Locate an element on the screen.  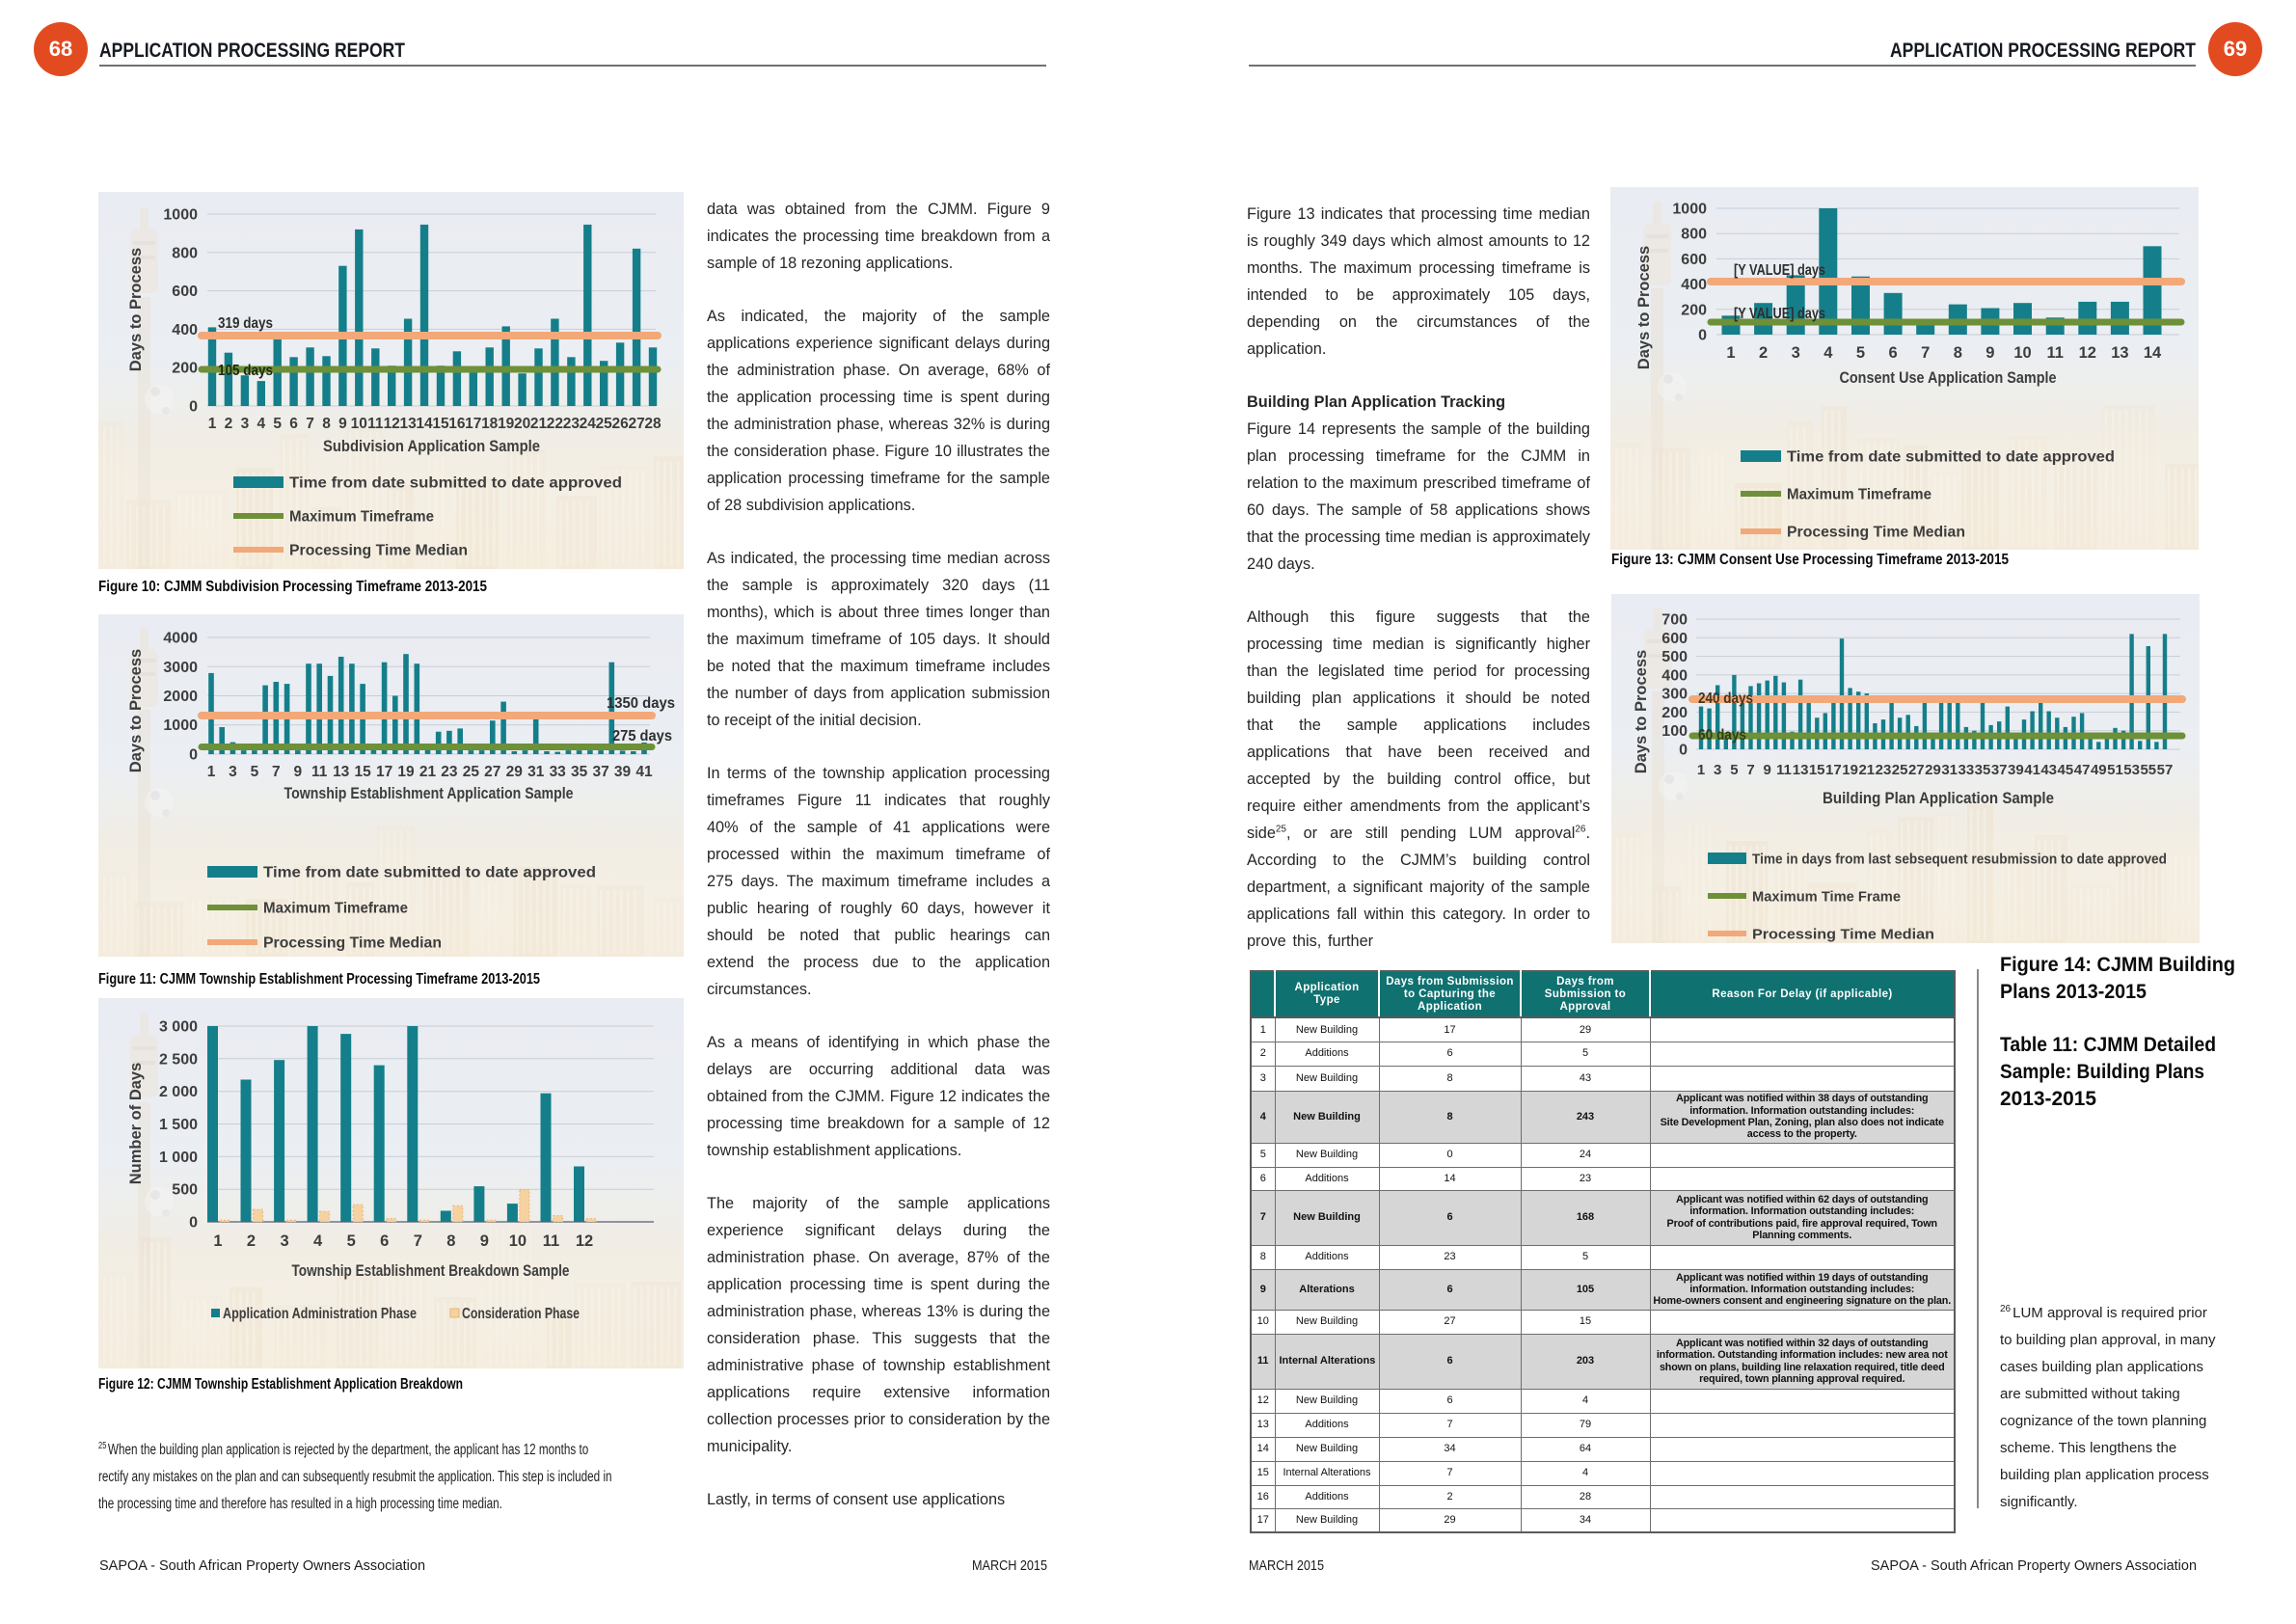
svg-text: Maximum Timeframe is located at coordinates (361, 517).